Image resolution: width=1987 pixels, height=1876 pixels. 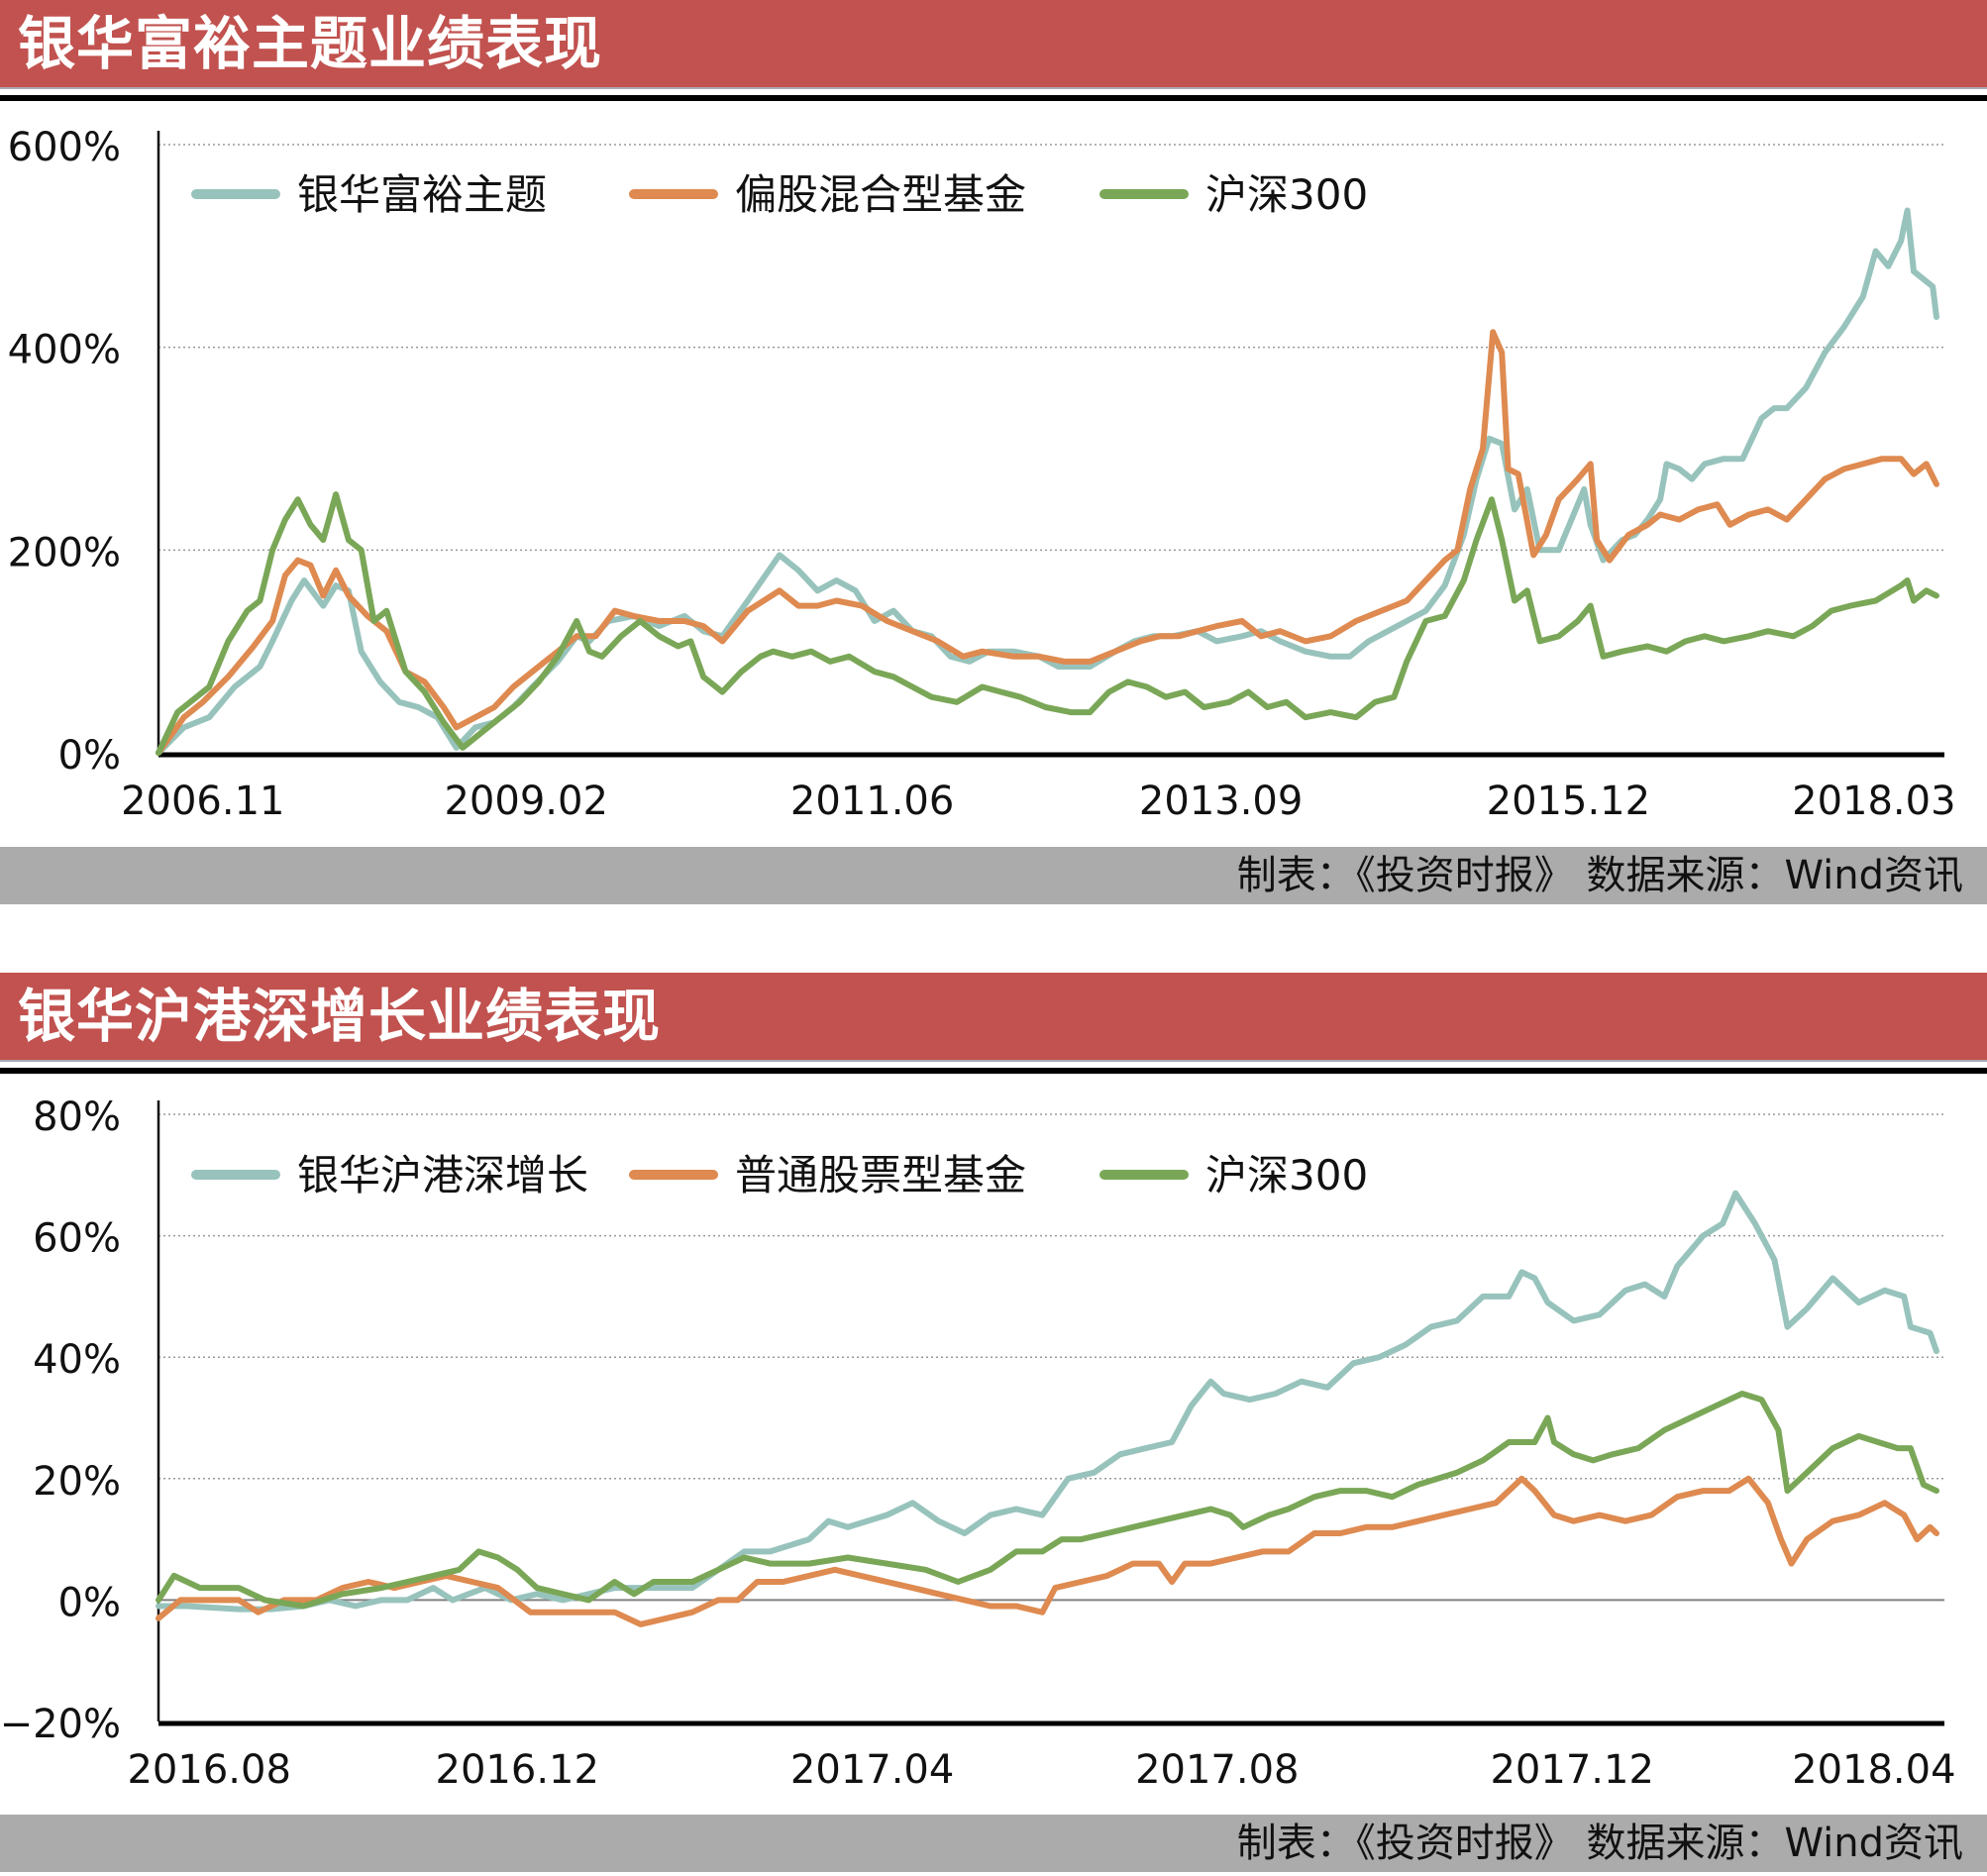 I want to click on legend-label: 银华富裕主题, so click(x=422, y=194).